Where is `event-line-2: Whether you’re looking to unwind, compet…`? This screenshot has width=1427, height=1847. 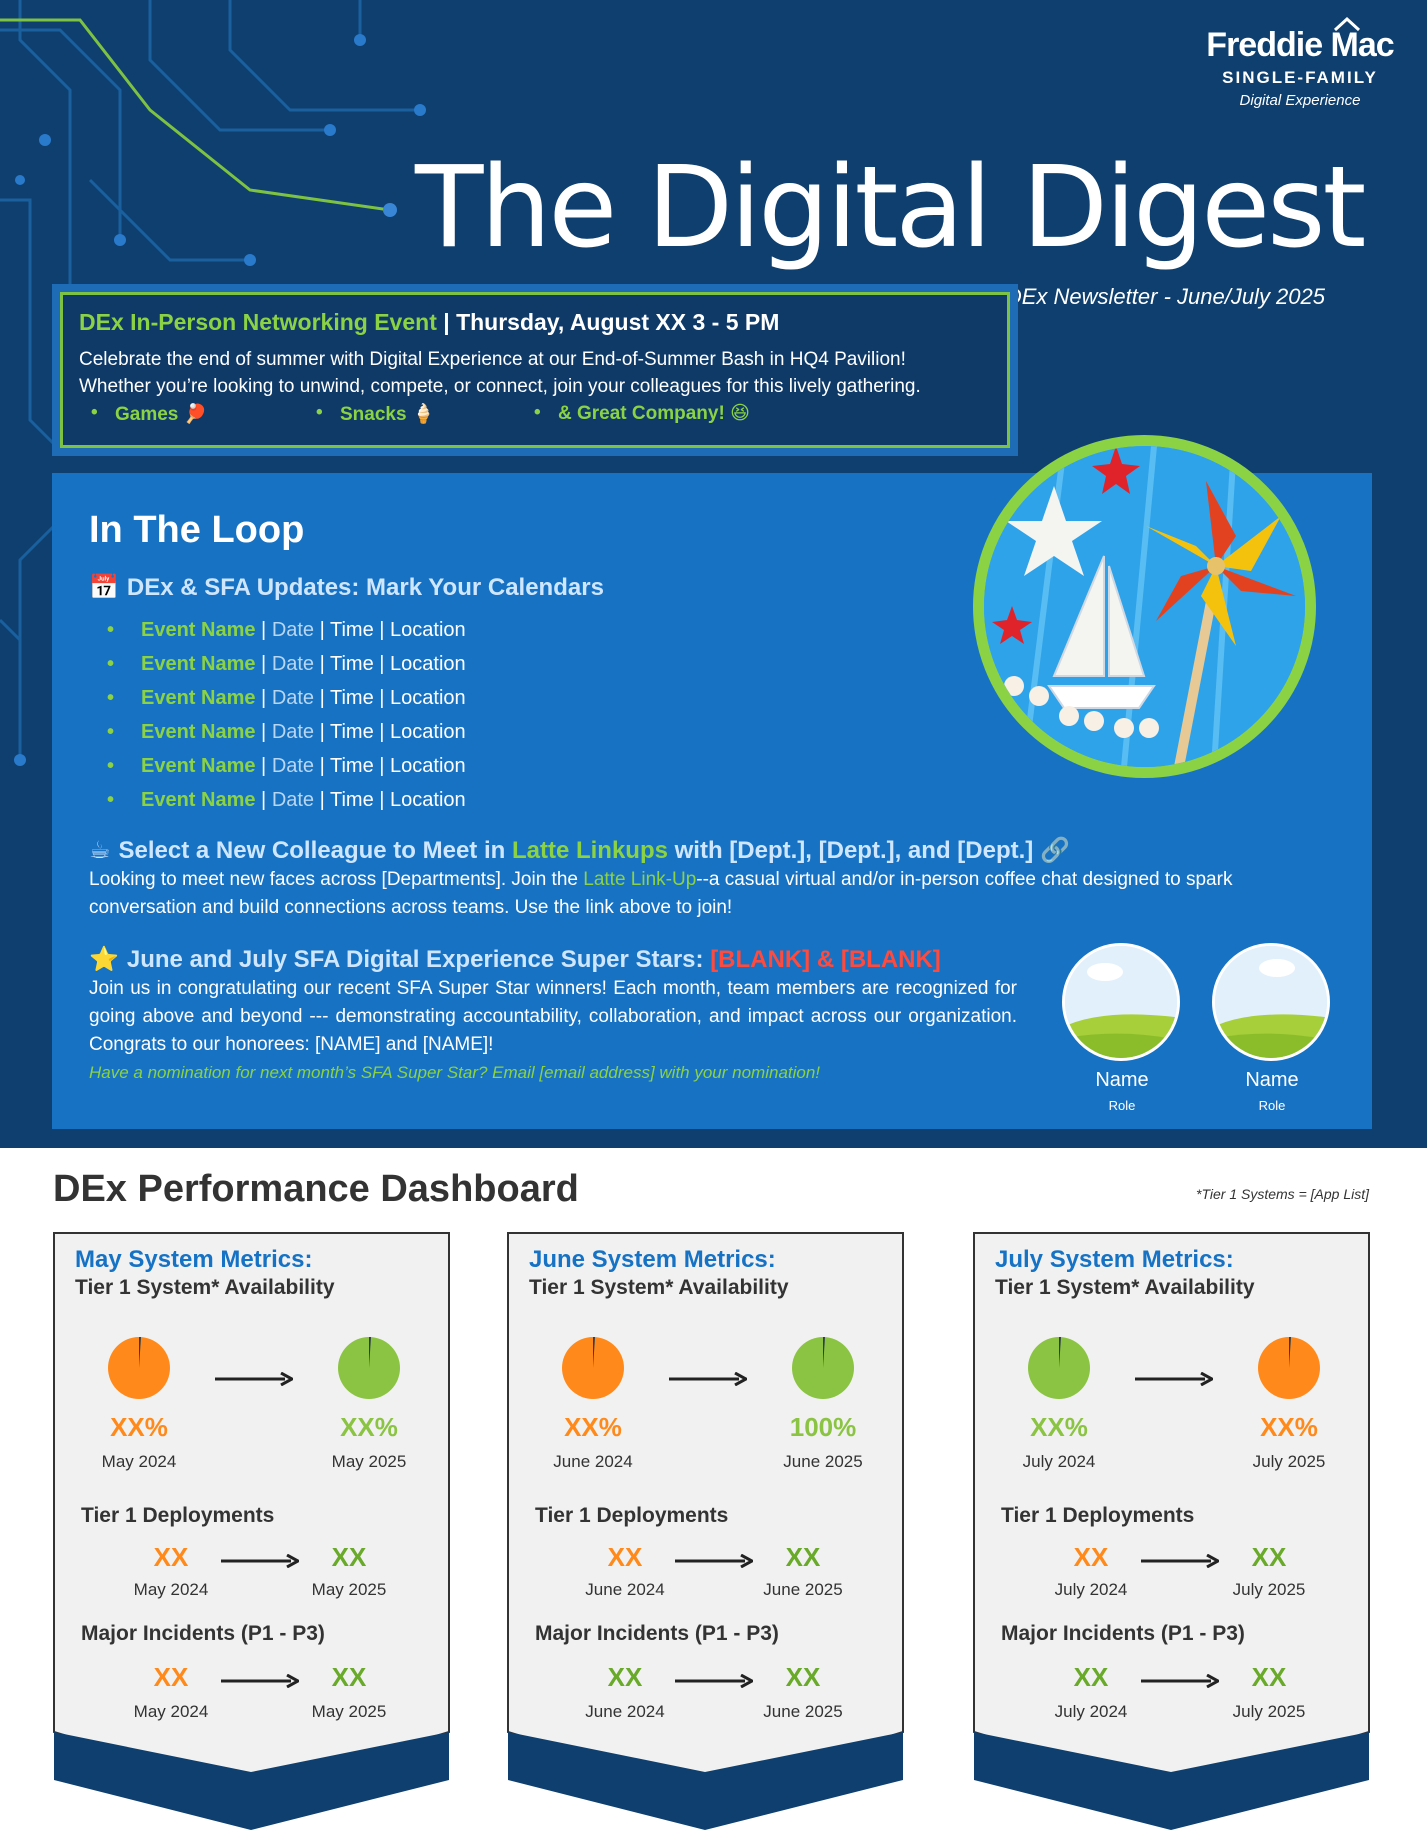
event-line-2: Whether you’re looking to unwind, compet… is located at coordinates (500, 386).